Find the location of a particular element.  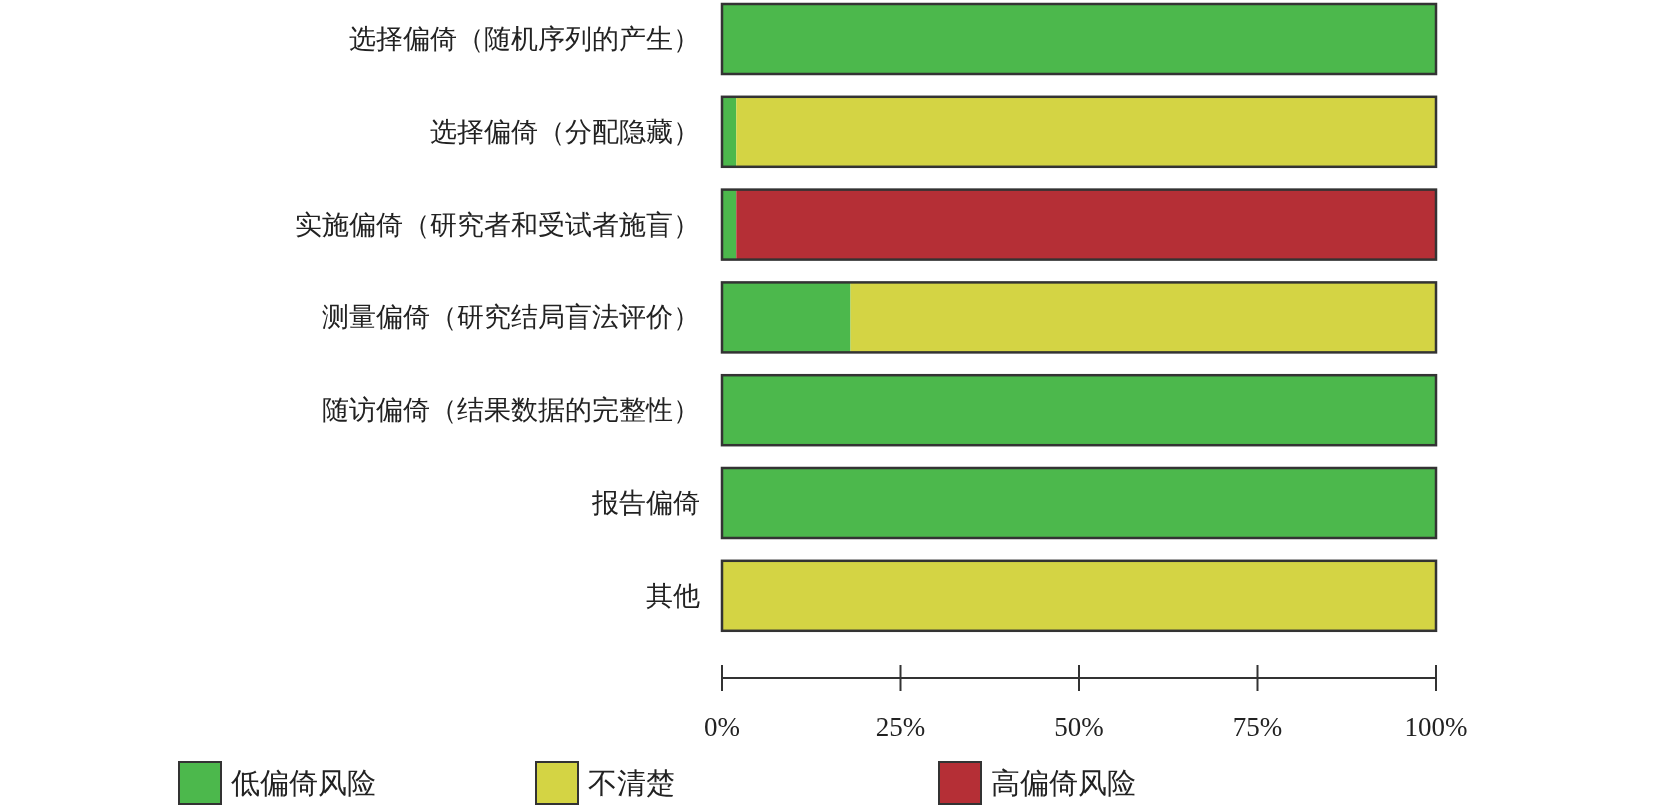

y-tick-label: 随访偏倚（结果数据的完整性） is located at coordinates (511, 410).